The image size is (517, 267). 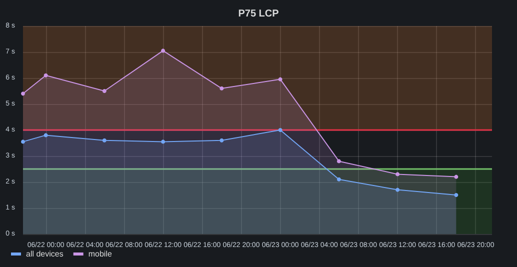 I want to click on chart-title: P75 LCP, so click(x=259, y=14).